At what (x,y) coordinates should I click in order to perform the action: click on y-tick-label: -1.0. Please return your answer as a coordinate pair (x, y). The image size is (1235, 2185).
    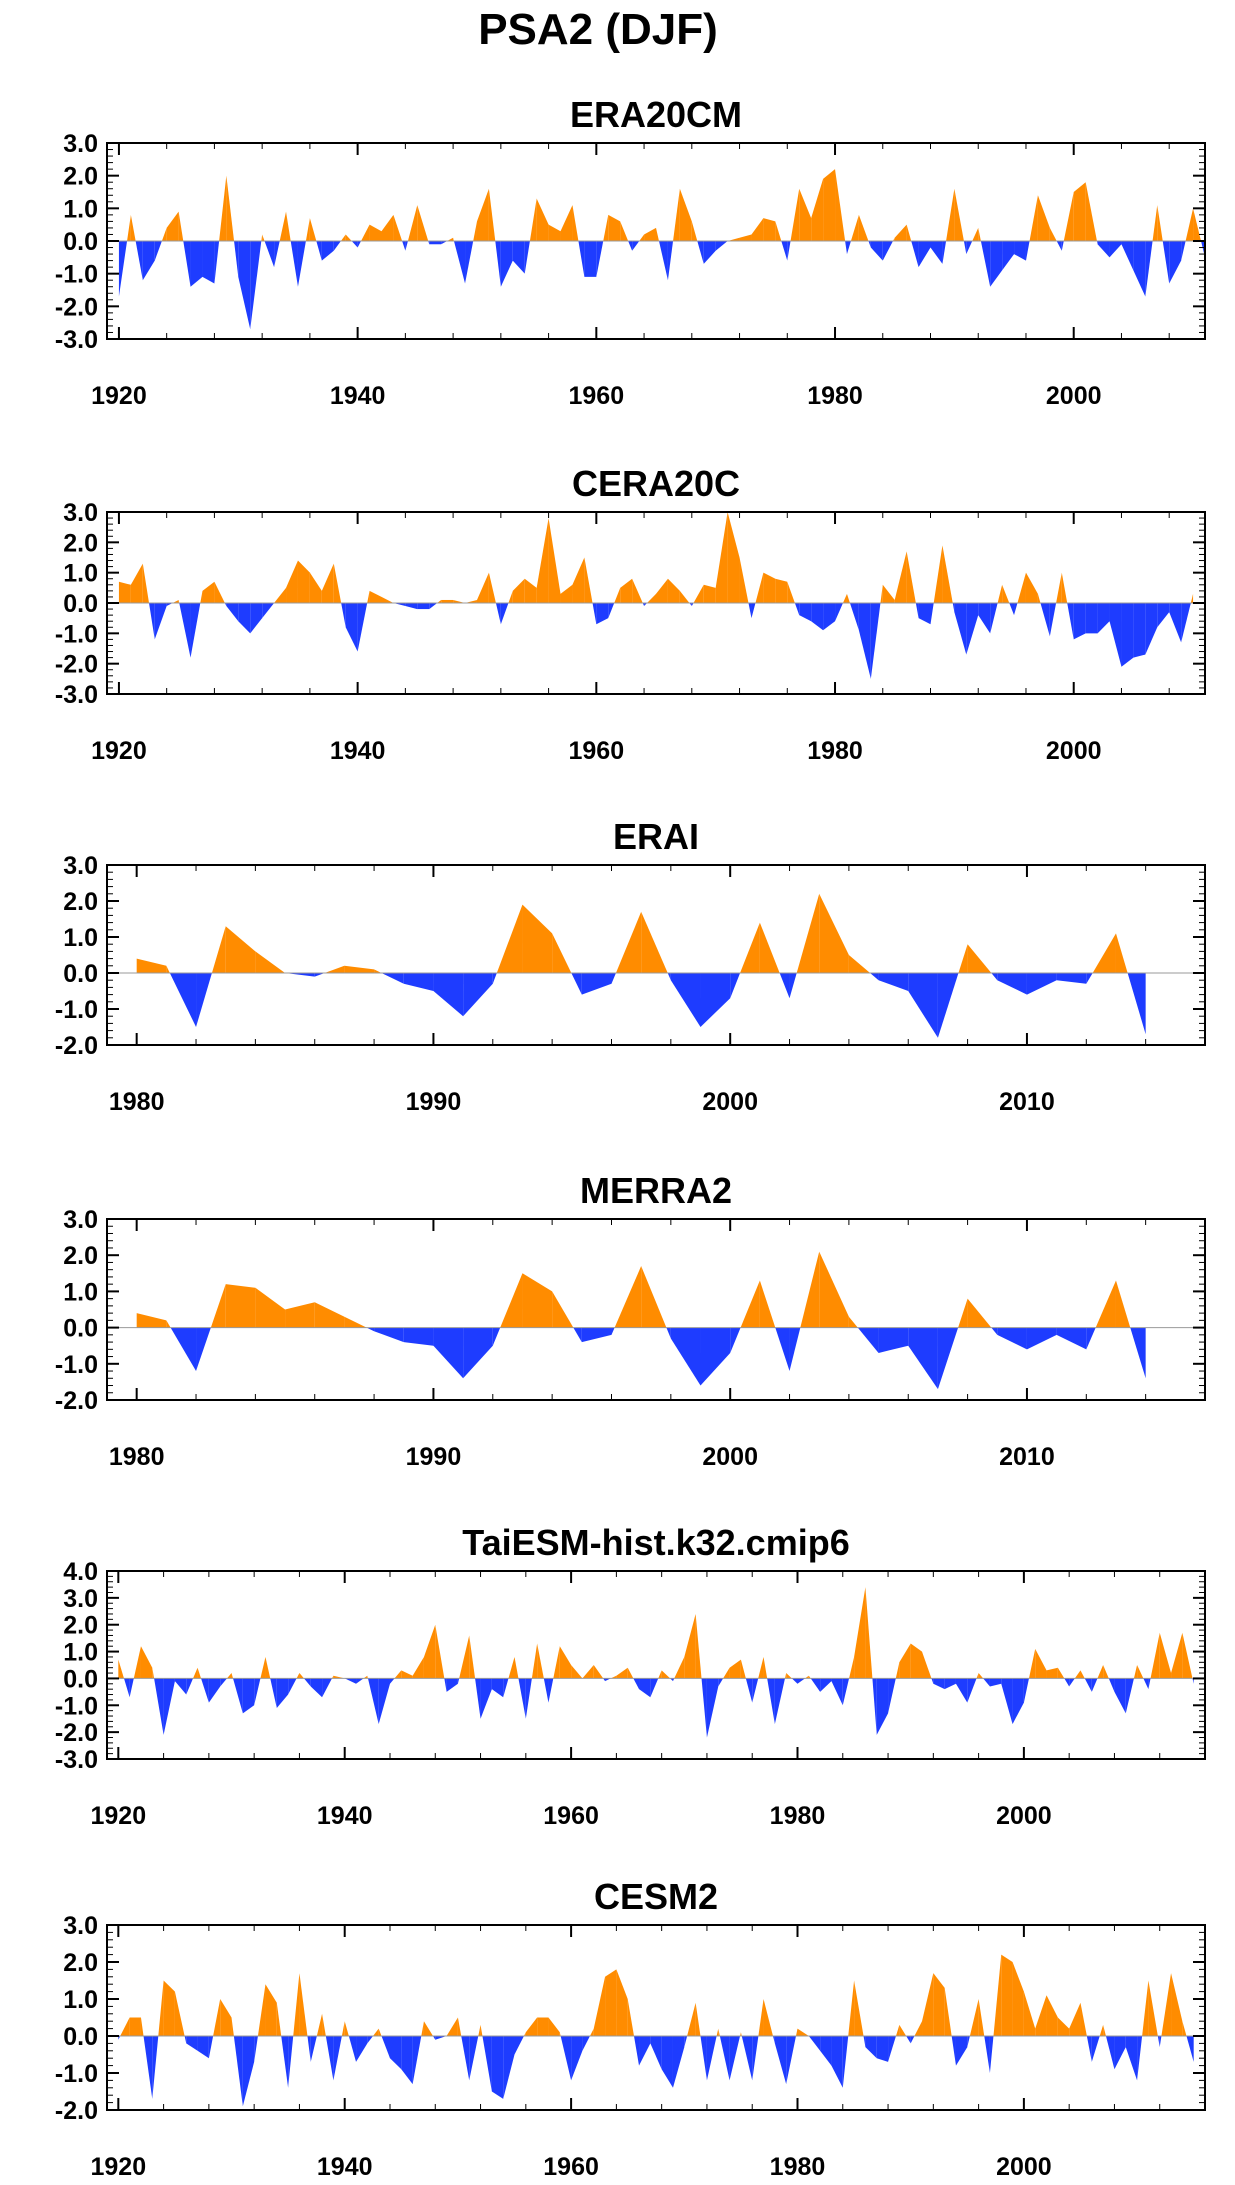
    Looking at the image, I should click on (76, 634).